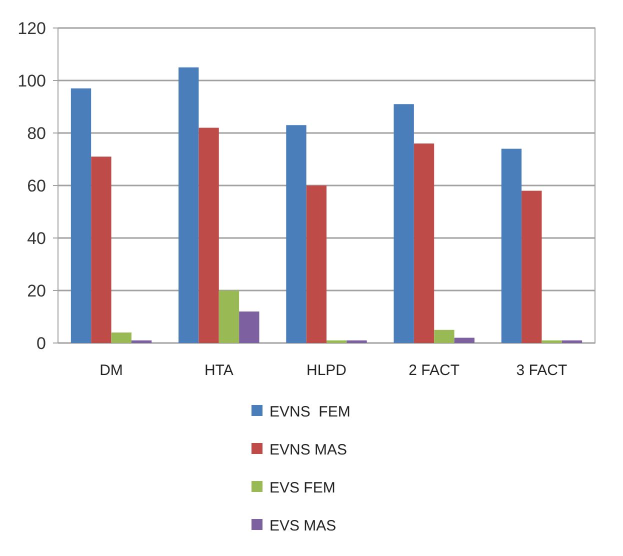 The height and width of the screenshot is (556, 623). Describe the element at coordinates (326, 370) in the screenshot. I see `x-tick-label: HLPD` at that location.